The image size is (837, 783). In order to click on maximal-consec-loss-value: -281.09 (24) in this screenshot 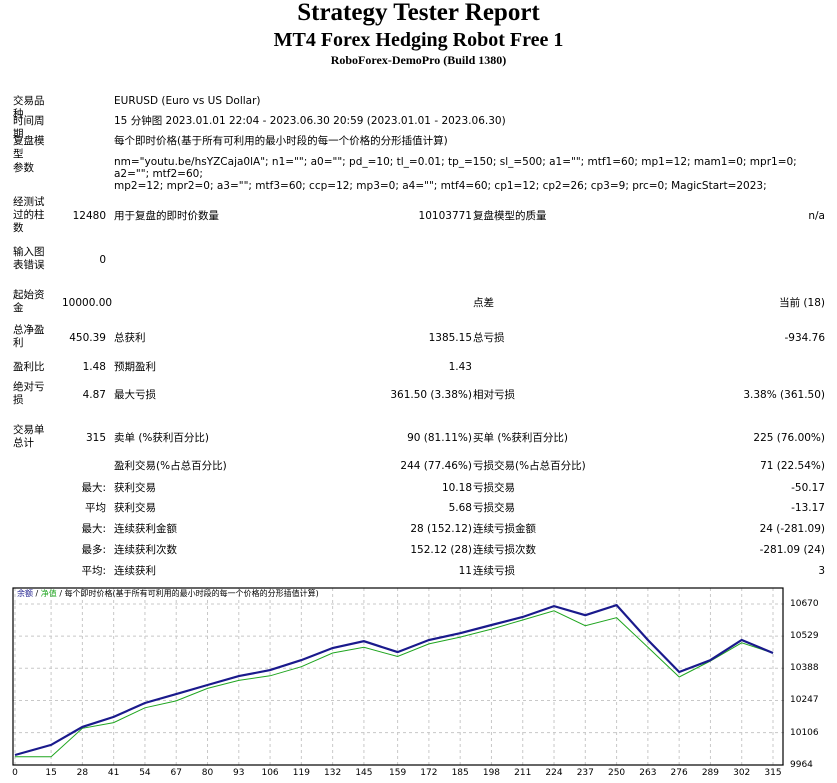, I will do `click(792, 550)`.